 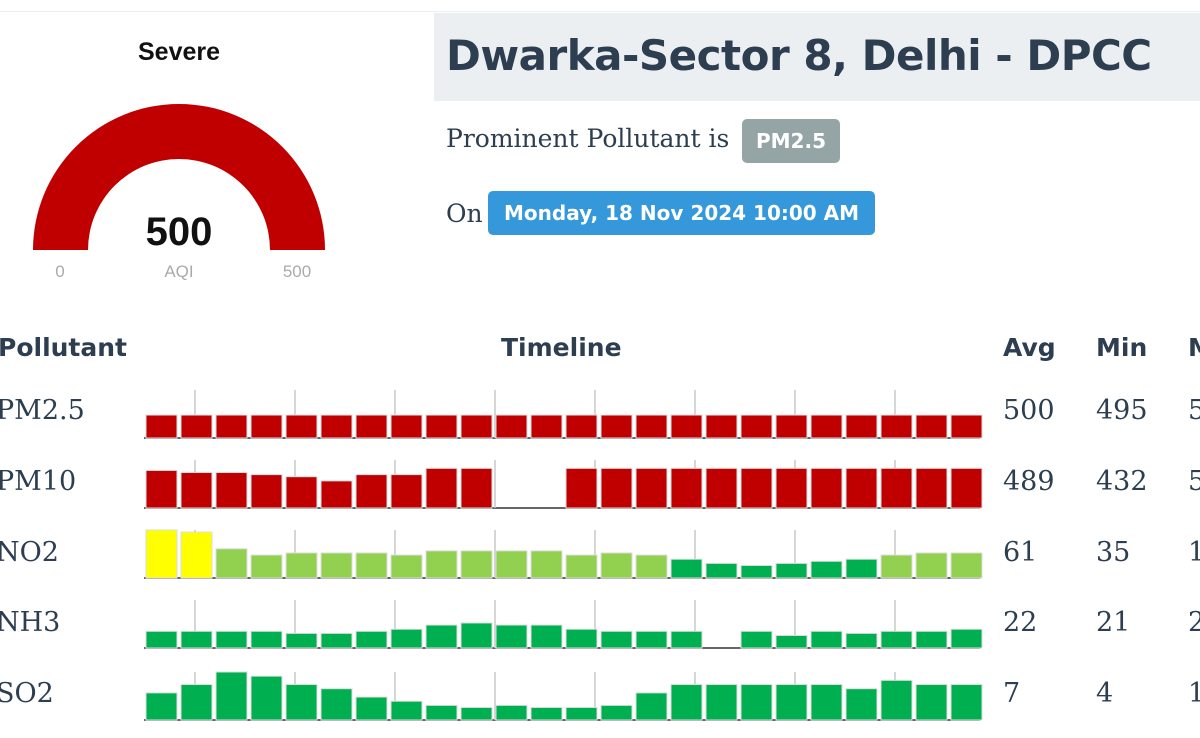 I want to click on pollutant-name: NH3, so click(x=30, y=622).